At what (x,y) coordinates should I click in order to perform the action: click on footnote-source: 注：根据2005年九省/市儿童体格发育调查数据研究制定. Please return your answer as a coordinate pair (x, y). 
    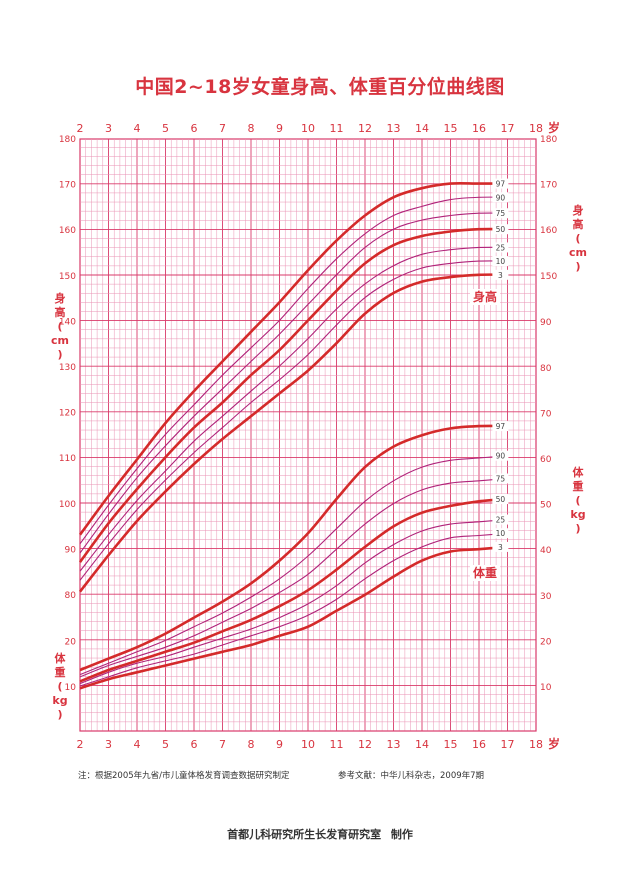
    Looking at the image, I should click on (184, 776).